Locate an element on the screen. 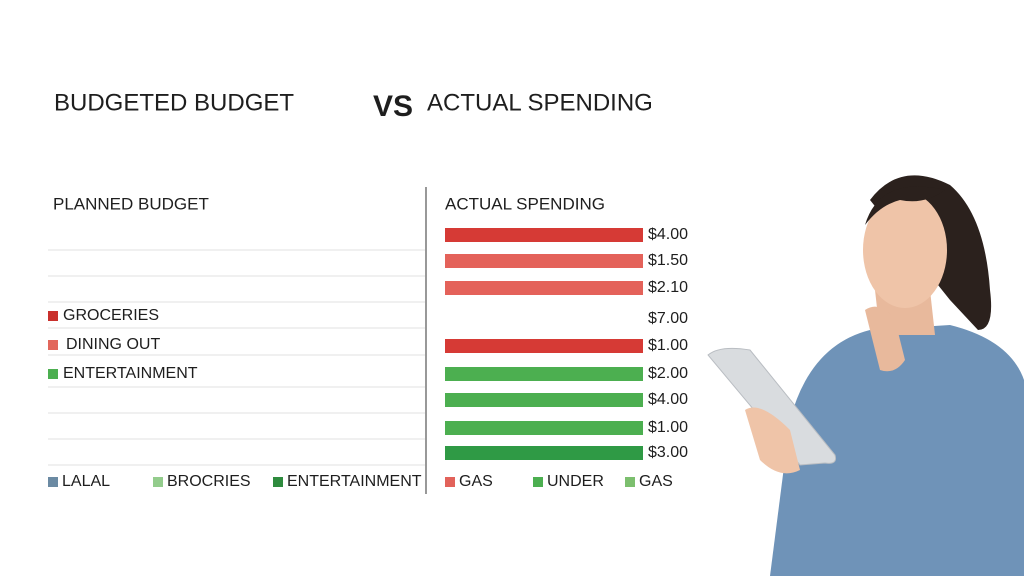 This screenshot has width=1024, height=576. item-label: ENTERTAINMENT is located at coordinates (130, 373).